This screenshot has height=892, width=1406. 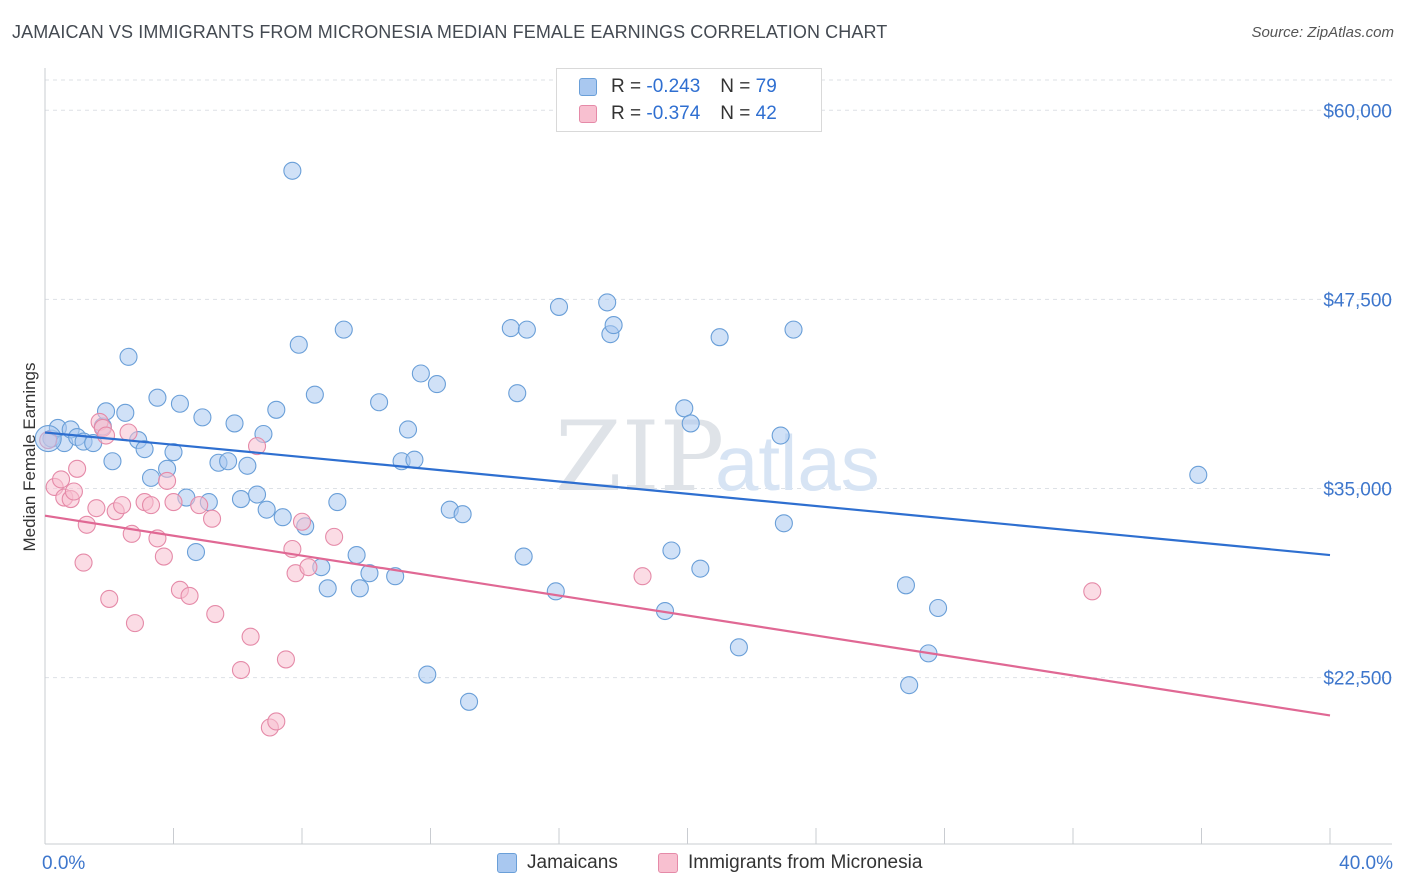 I want to click on watermark-zip: ZIP, so click(x=639, y=457).